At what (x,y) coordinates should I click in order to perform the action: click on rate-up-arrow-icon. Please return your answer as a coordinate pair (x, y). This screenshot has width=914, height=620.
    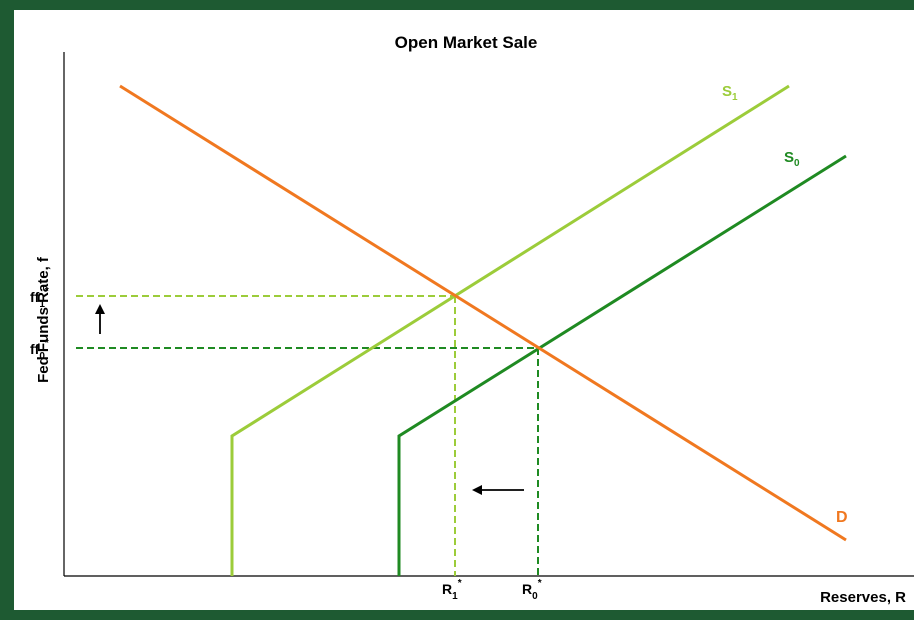
    Looking at the image, I should click on (100, 319).